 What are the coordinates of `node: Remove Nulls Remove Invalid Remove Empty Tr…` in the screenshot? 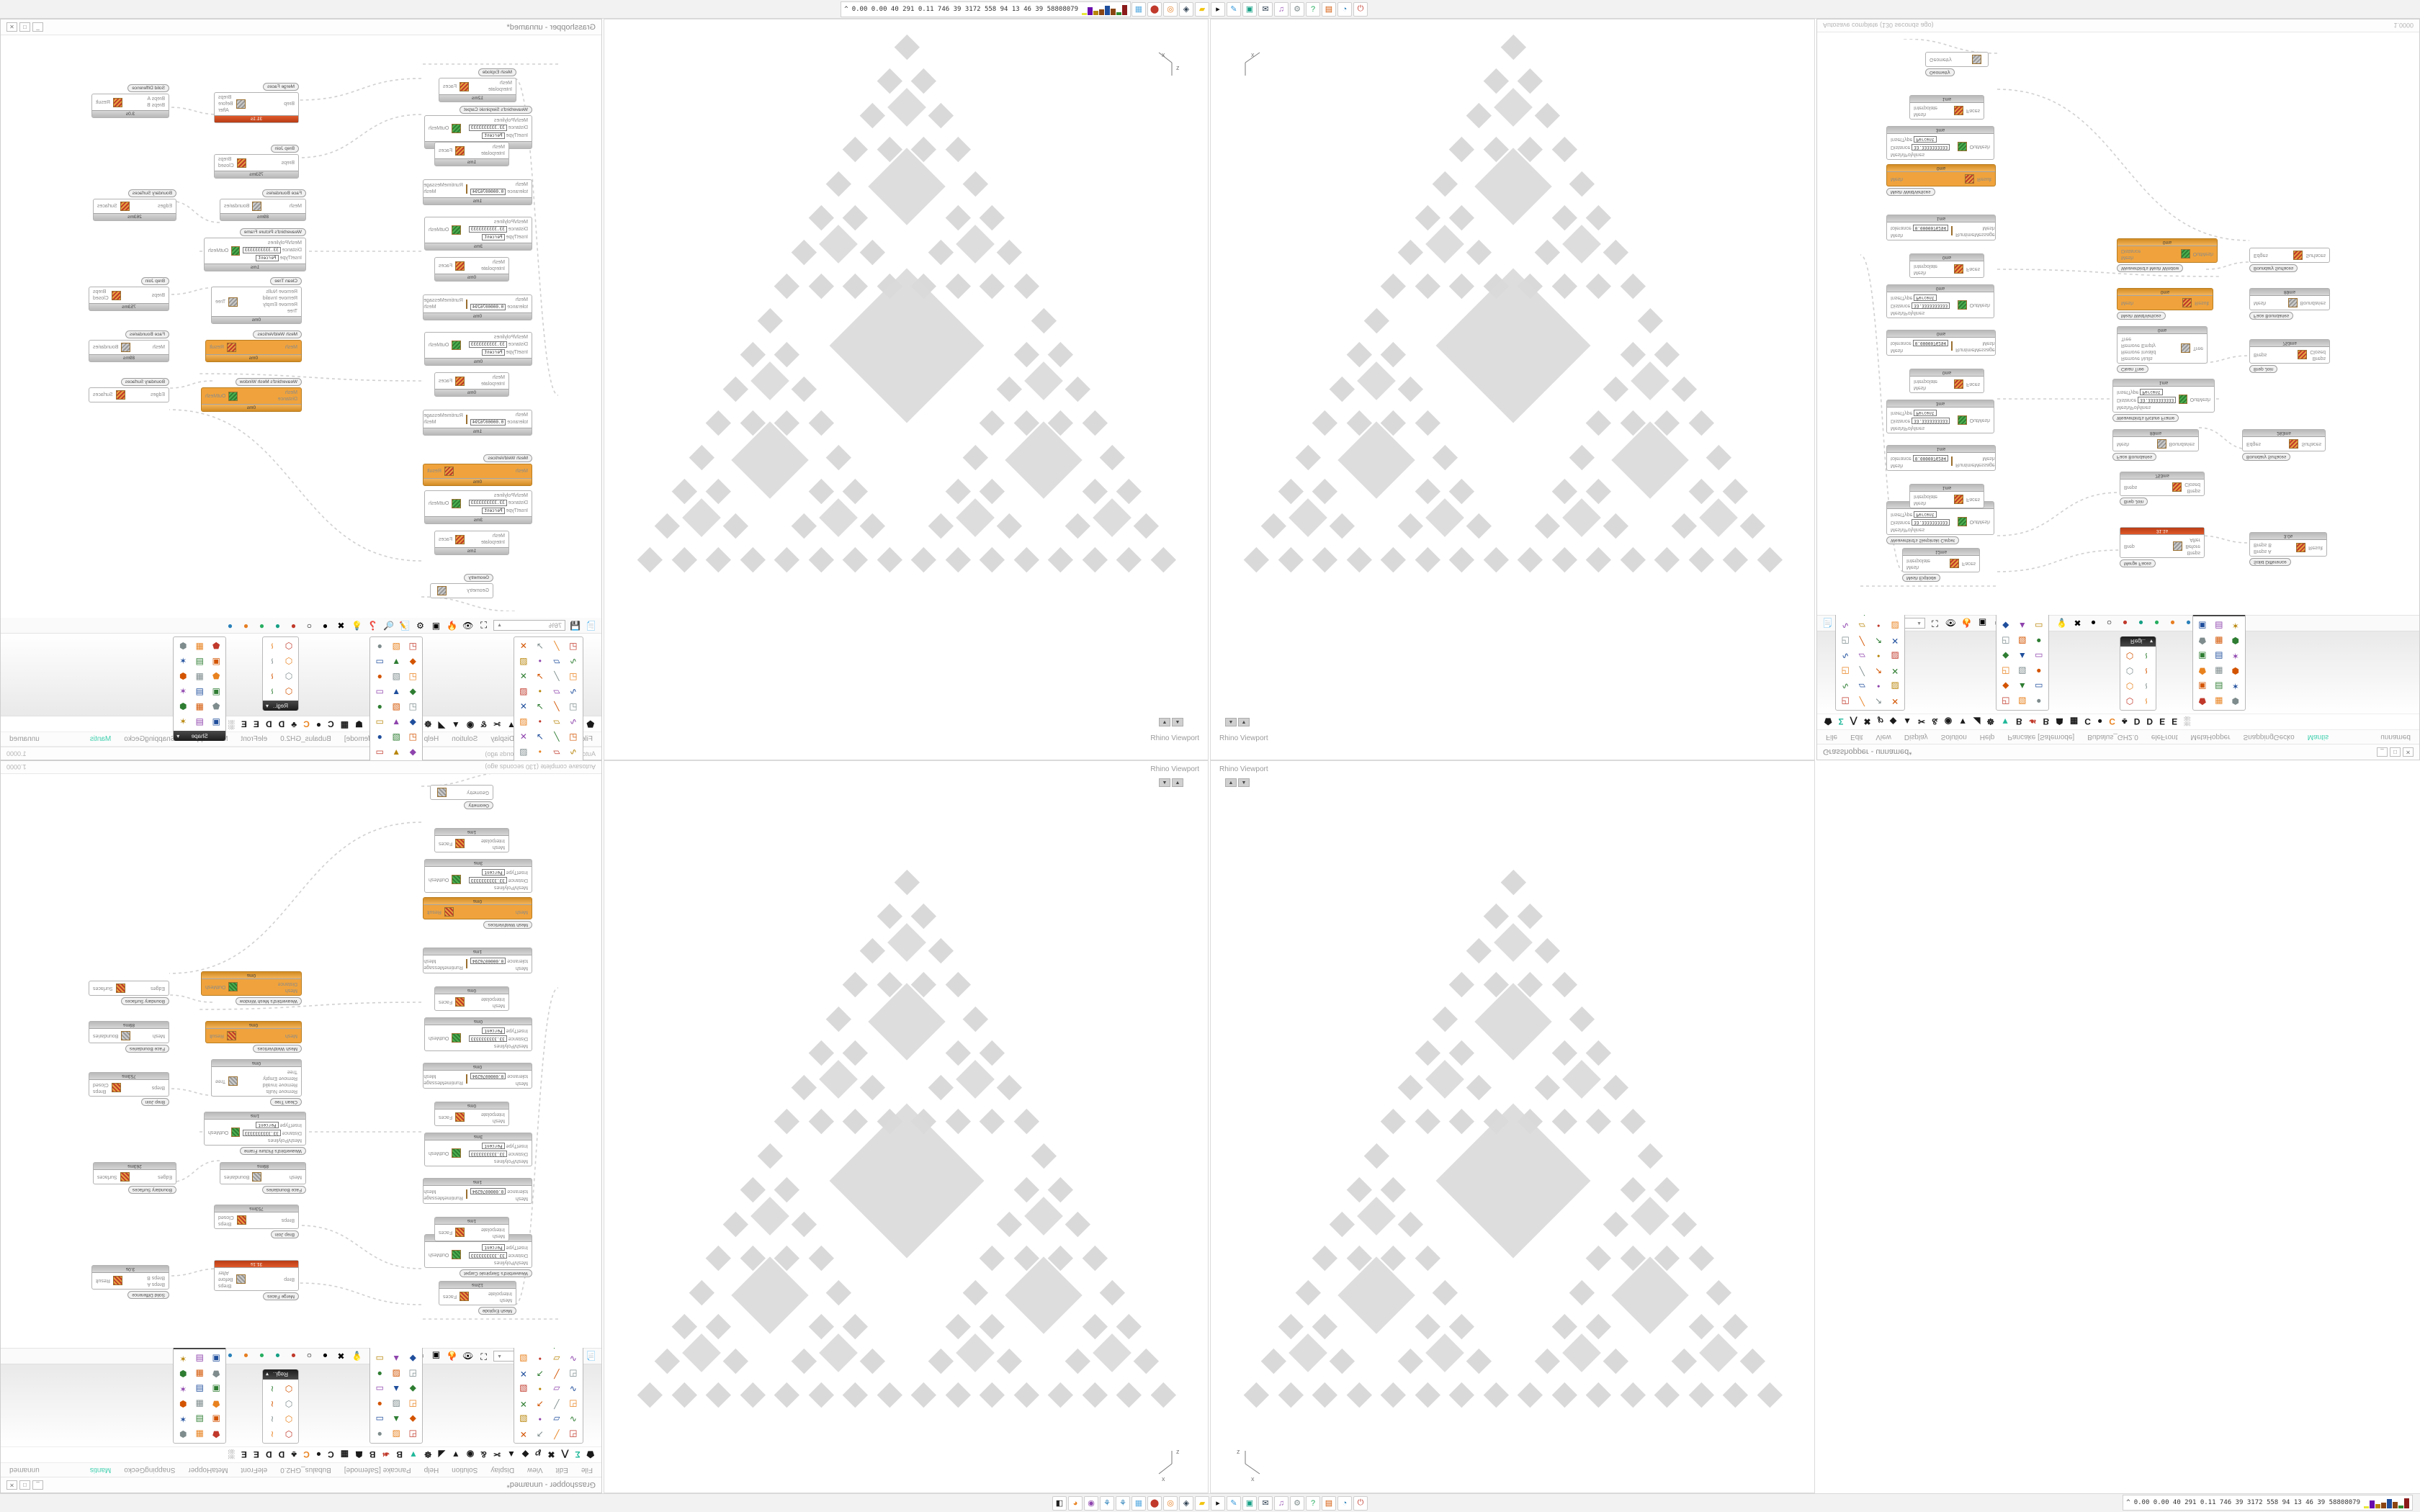 It's located at (256, 305).